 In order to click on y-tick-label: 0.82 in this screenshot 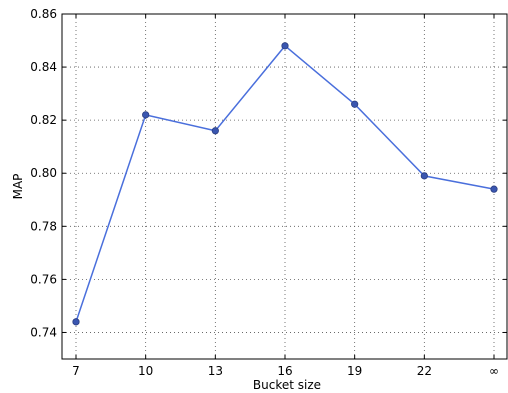, I will do `click(43, 120)`.